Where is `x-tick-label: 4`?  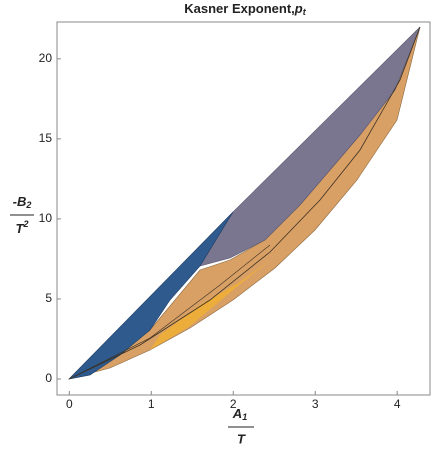 x-tick-label: 4 is located at coordinates (397, 404).